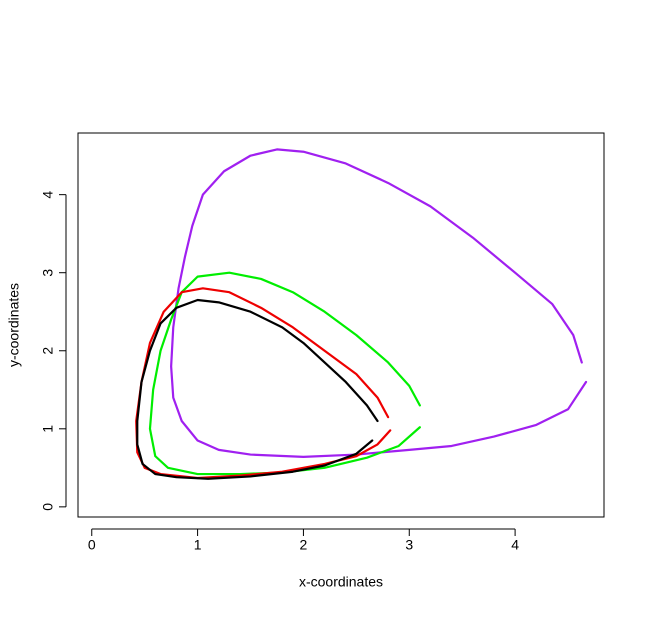  Describe the element at coordinates (409, 545) in the screenshot. I see `x-tick-label: 3` at that location.